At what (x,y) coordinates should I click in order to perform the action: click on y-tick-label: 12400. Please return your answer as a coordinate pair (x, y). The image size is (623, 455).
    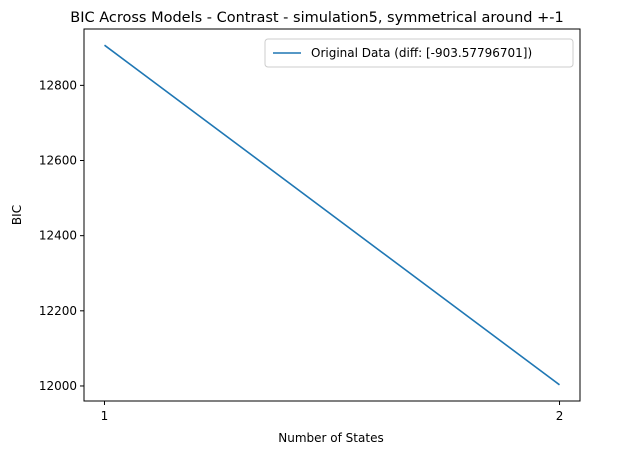
    Looking at the image, I should click on (58, 236).